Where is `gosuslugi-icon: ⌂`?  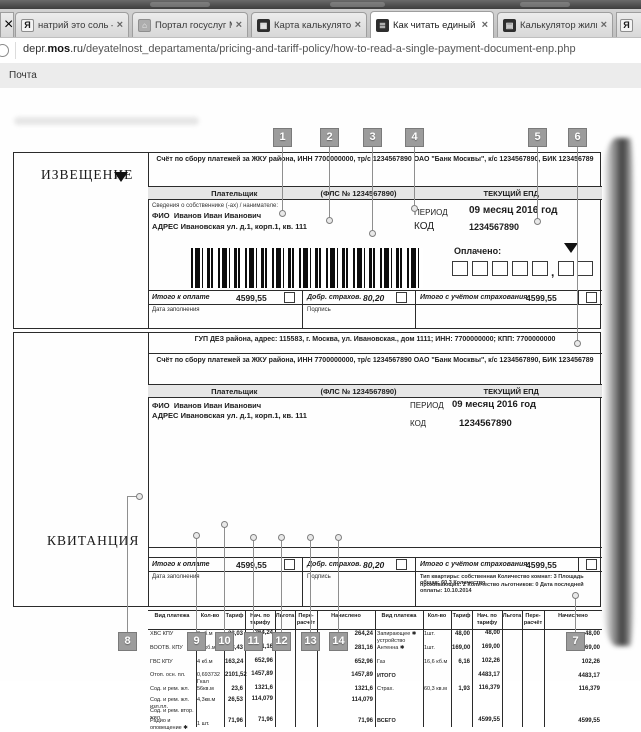
gosuslugi-icon: ⌂ is located at coordinates (144, 25).